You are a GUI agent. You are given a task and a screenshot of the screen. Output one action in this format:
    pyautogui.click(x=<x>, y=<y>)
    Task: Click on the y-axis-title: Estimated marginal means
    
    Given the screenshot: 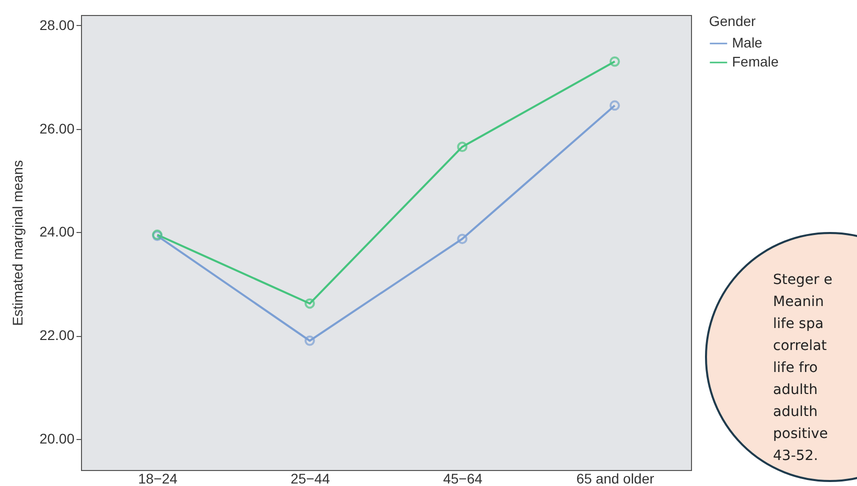 What is the action you would take?
    pyautogui.click(x=17, y=243)
    